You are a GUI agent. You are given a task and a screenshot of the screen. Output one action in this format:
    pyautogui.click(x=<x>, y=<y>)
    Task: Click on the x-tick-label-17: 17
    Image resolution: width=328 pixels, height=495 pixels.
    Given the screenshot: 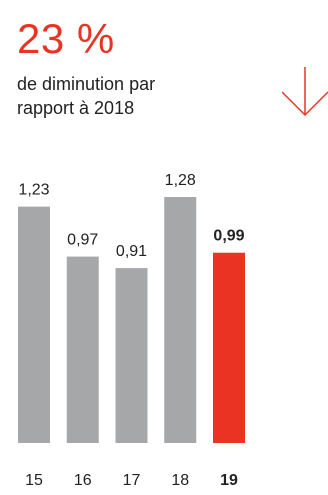 What is the action you would take?
    pyautogui.click(x=132, y=480)
    